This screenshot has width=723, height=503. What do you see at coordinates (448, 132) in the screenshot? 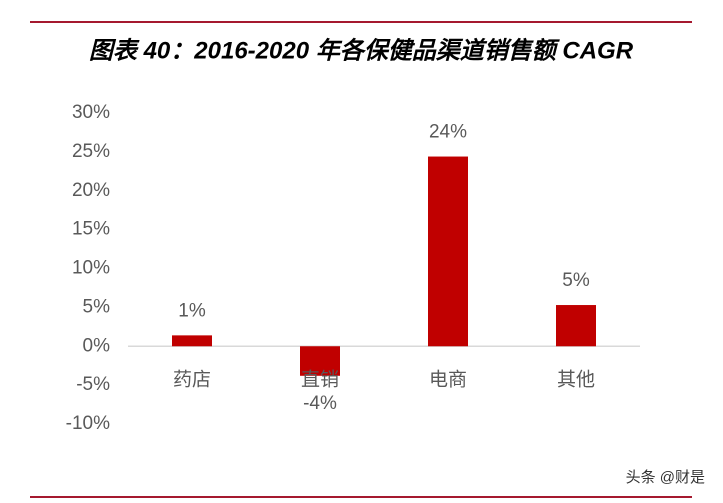
I see `value-label: 24%` at bounding box center [448, 132].